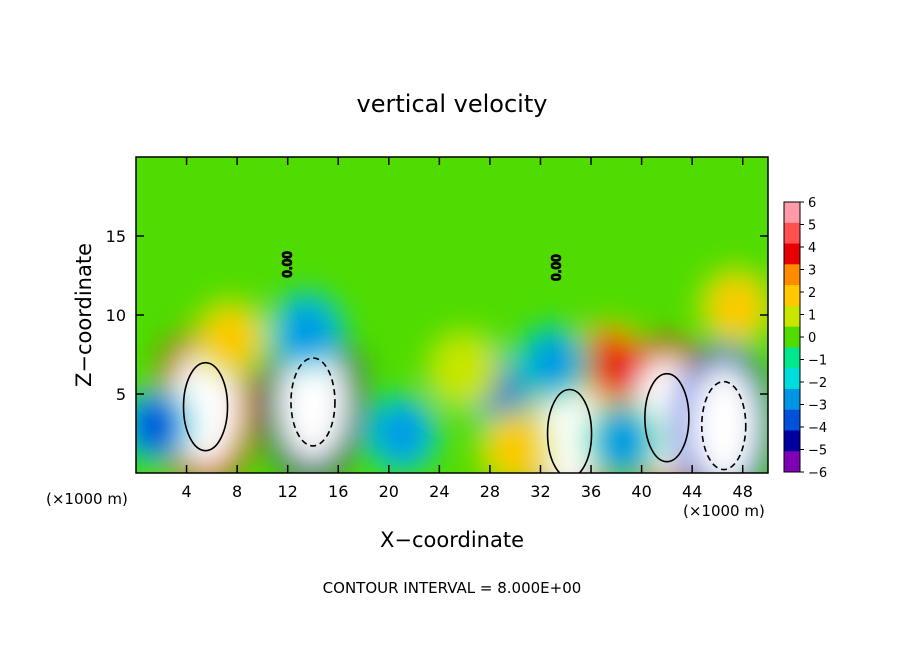 This screenshot has width=904, height=654. I want to click on colorbar-tick-label: 2, so click(812, 293).